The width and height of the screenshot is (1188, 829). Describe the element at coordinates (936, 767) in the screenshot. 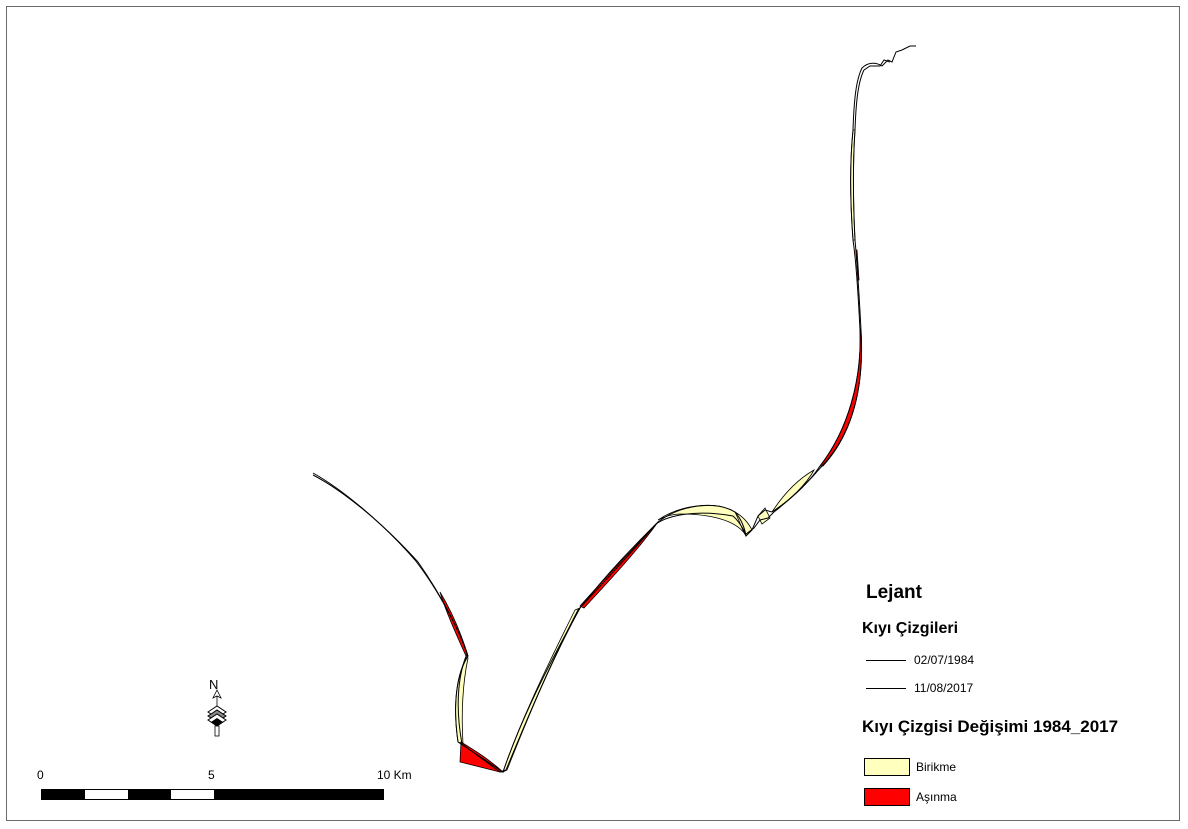

I see `legend-item-label: Birikme` at that location.